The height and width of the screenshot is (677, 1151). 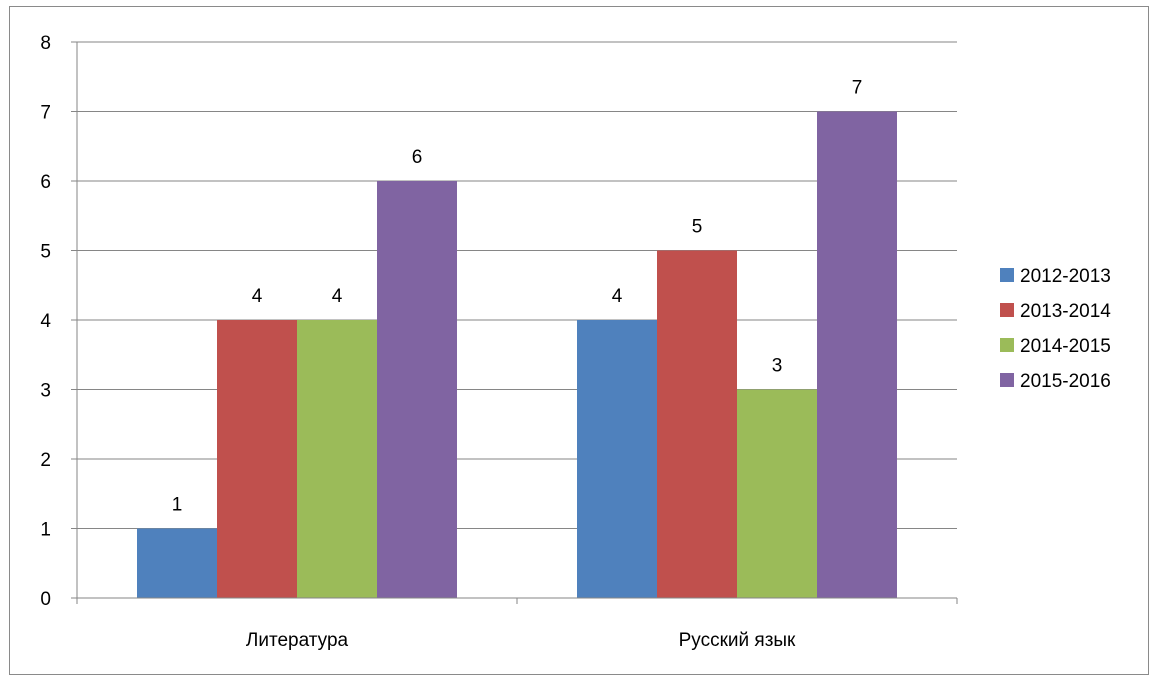 I want to click on y-tick-label: 8, so click(x=45, y=43).